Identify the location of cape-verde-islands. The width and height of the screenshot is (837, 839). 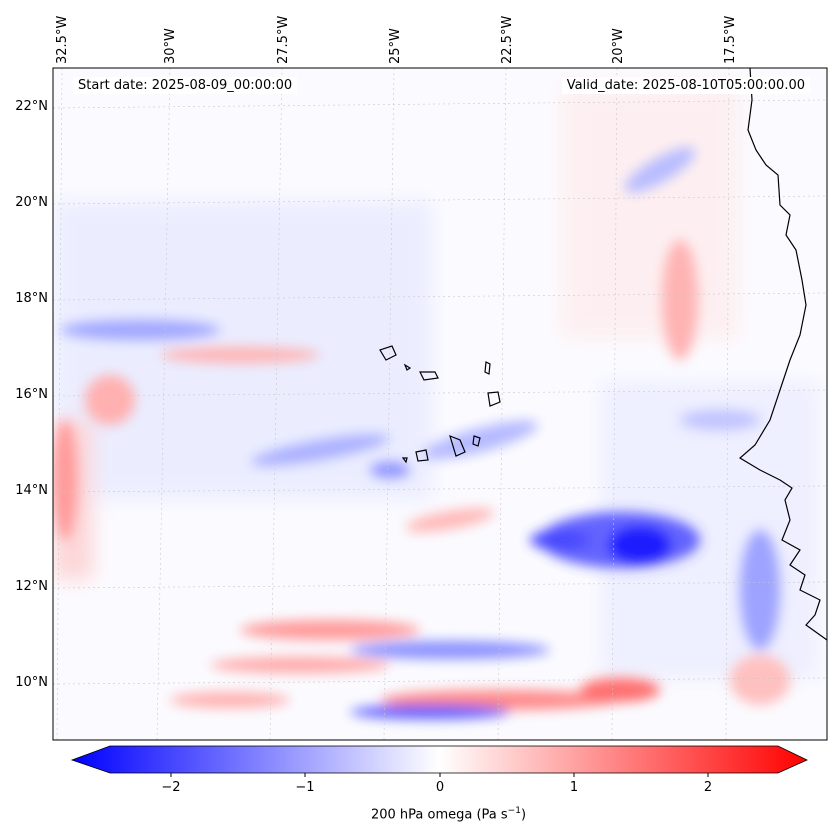
(440, 404).